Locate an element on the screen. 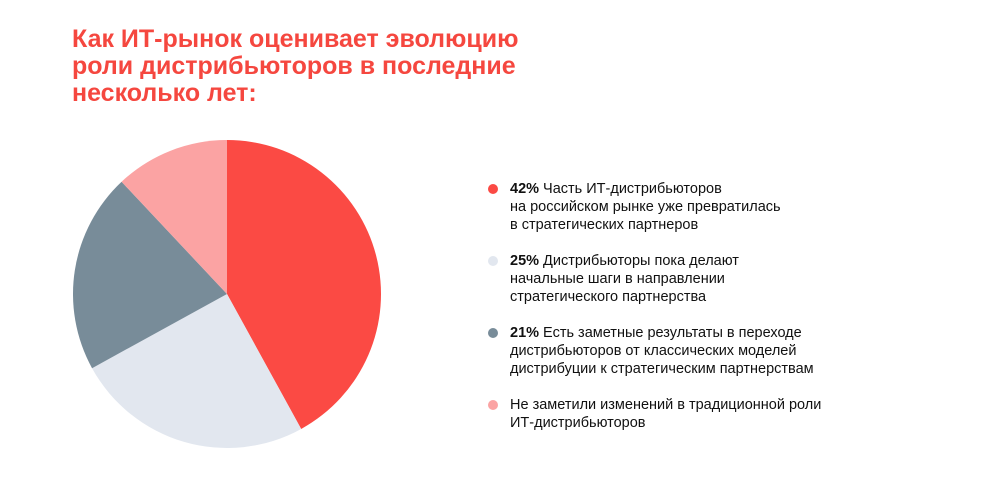 This screenshot has width=1000, height=477. legend-line: в стратегических партнеров is located at coordinates (604, 225).